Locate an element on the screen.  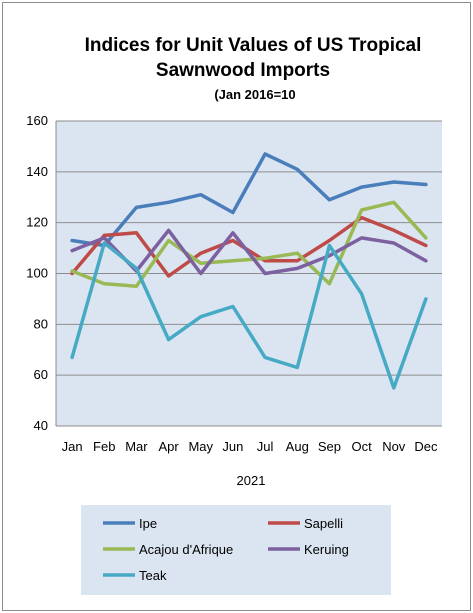
x-tick-label-nov: Nov is located at coordinates (394, 446).